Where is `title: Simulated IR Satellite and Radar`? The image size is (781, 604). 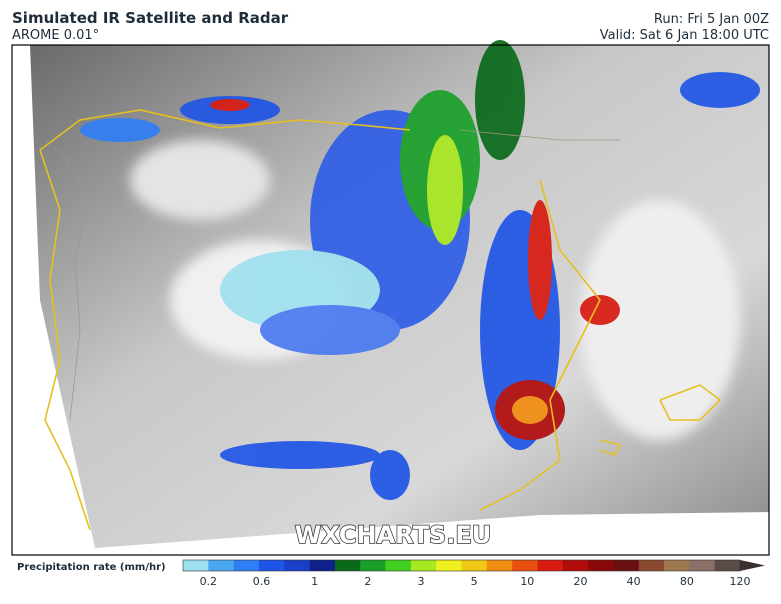 title: Simulated IR Satellite and Radar is located at coordinates (150, 18).